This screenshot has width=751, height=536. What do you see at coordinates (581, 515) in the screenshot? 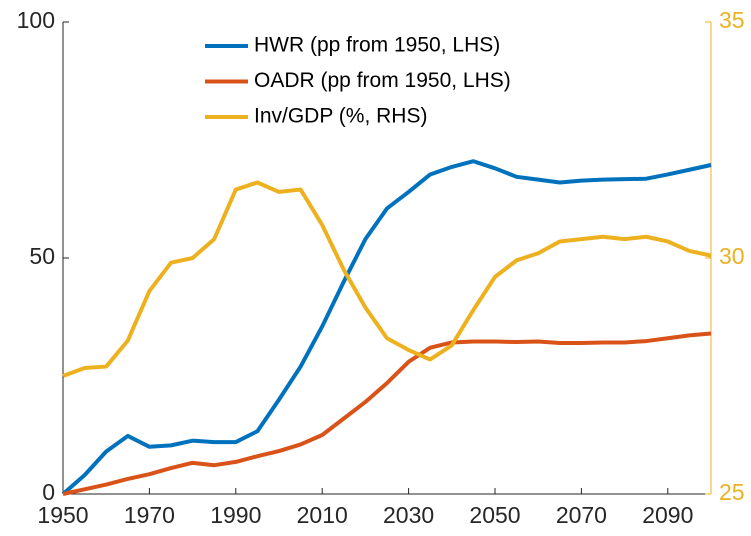
I see `x-tick-label: 2070` at bounding box center [581, 515].